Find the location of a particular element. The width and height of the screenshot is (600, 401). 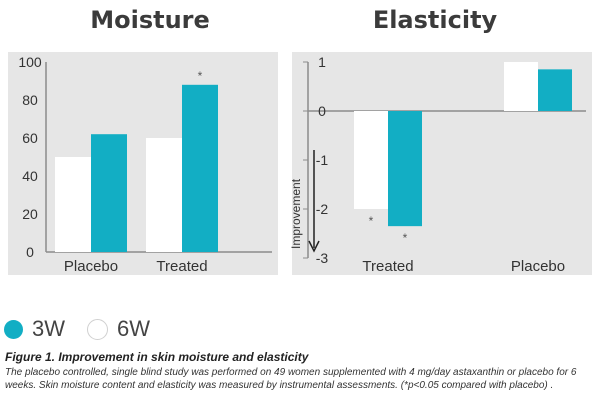

y-tick-label: 1 is located at coordinates (322, 62).